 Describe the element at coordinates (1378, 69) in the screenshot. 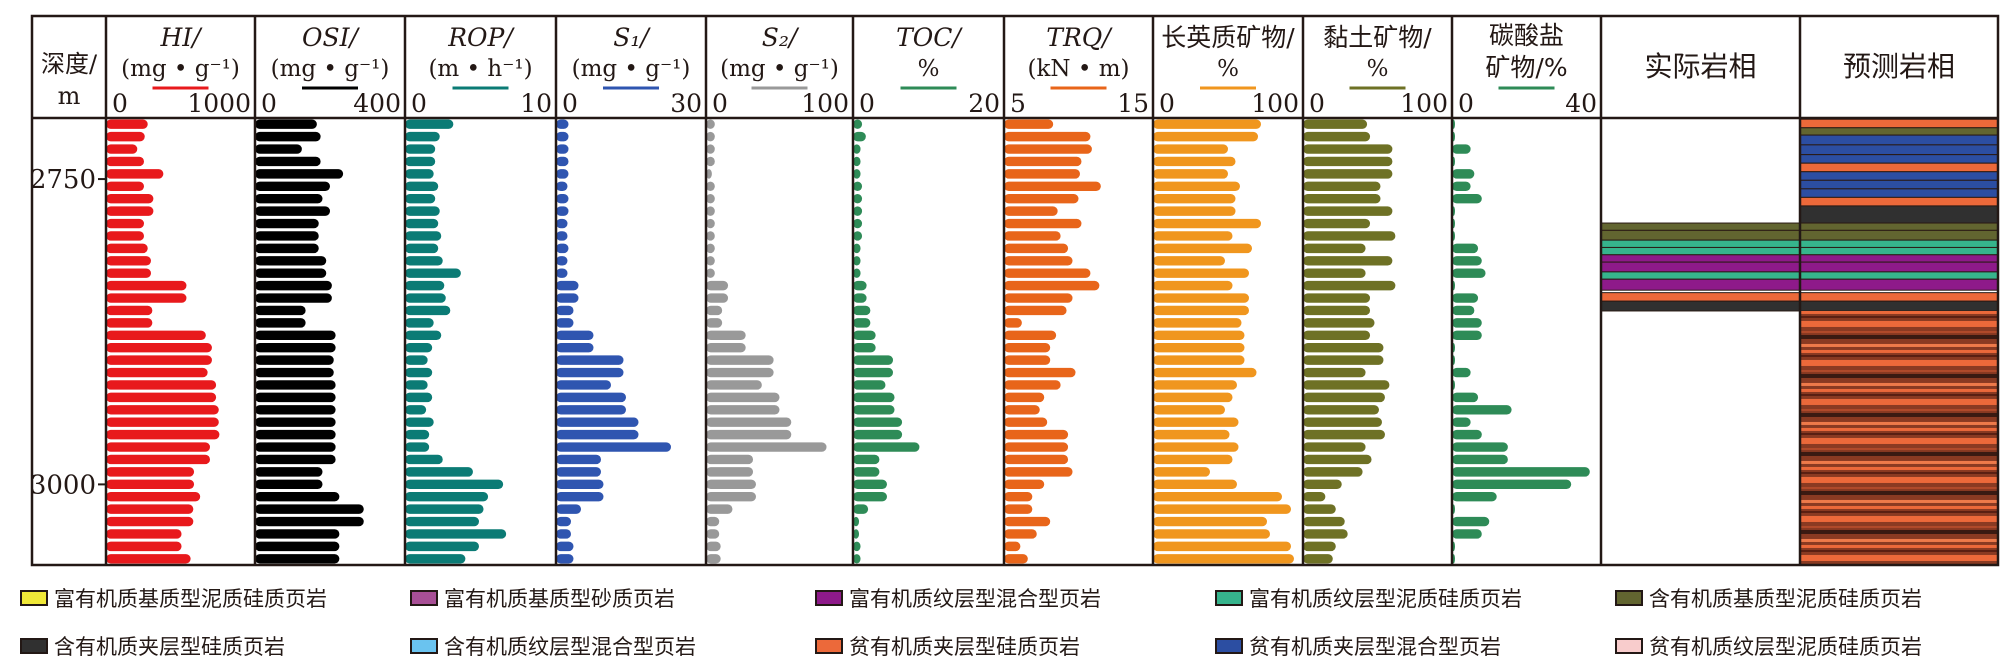

I see `track-unit: %` at that location.